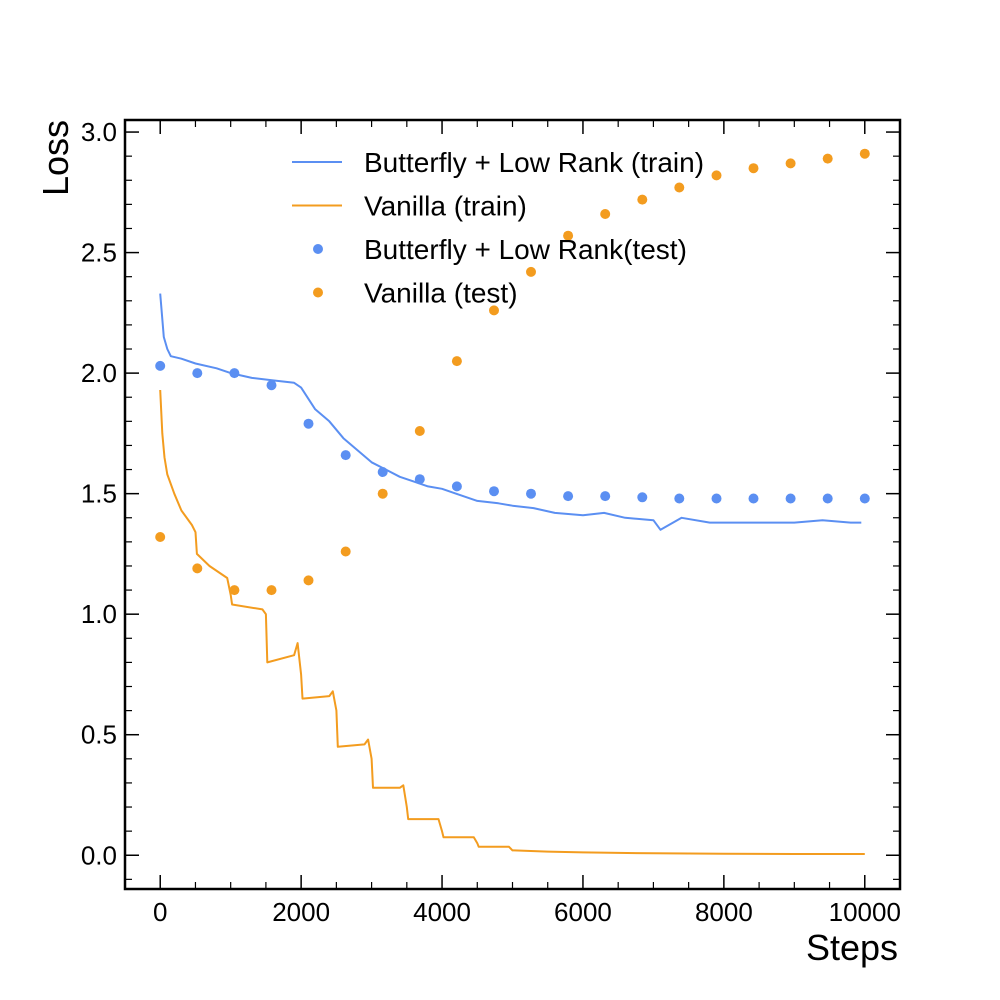 Image resolution: width=1000 pixels, height=1000 pixels. Describe the element at coordinates (301, 912) in the screenshot. I see `x-tick-label: 2000` at that location.